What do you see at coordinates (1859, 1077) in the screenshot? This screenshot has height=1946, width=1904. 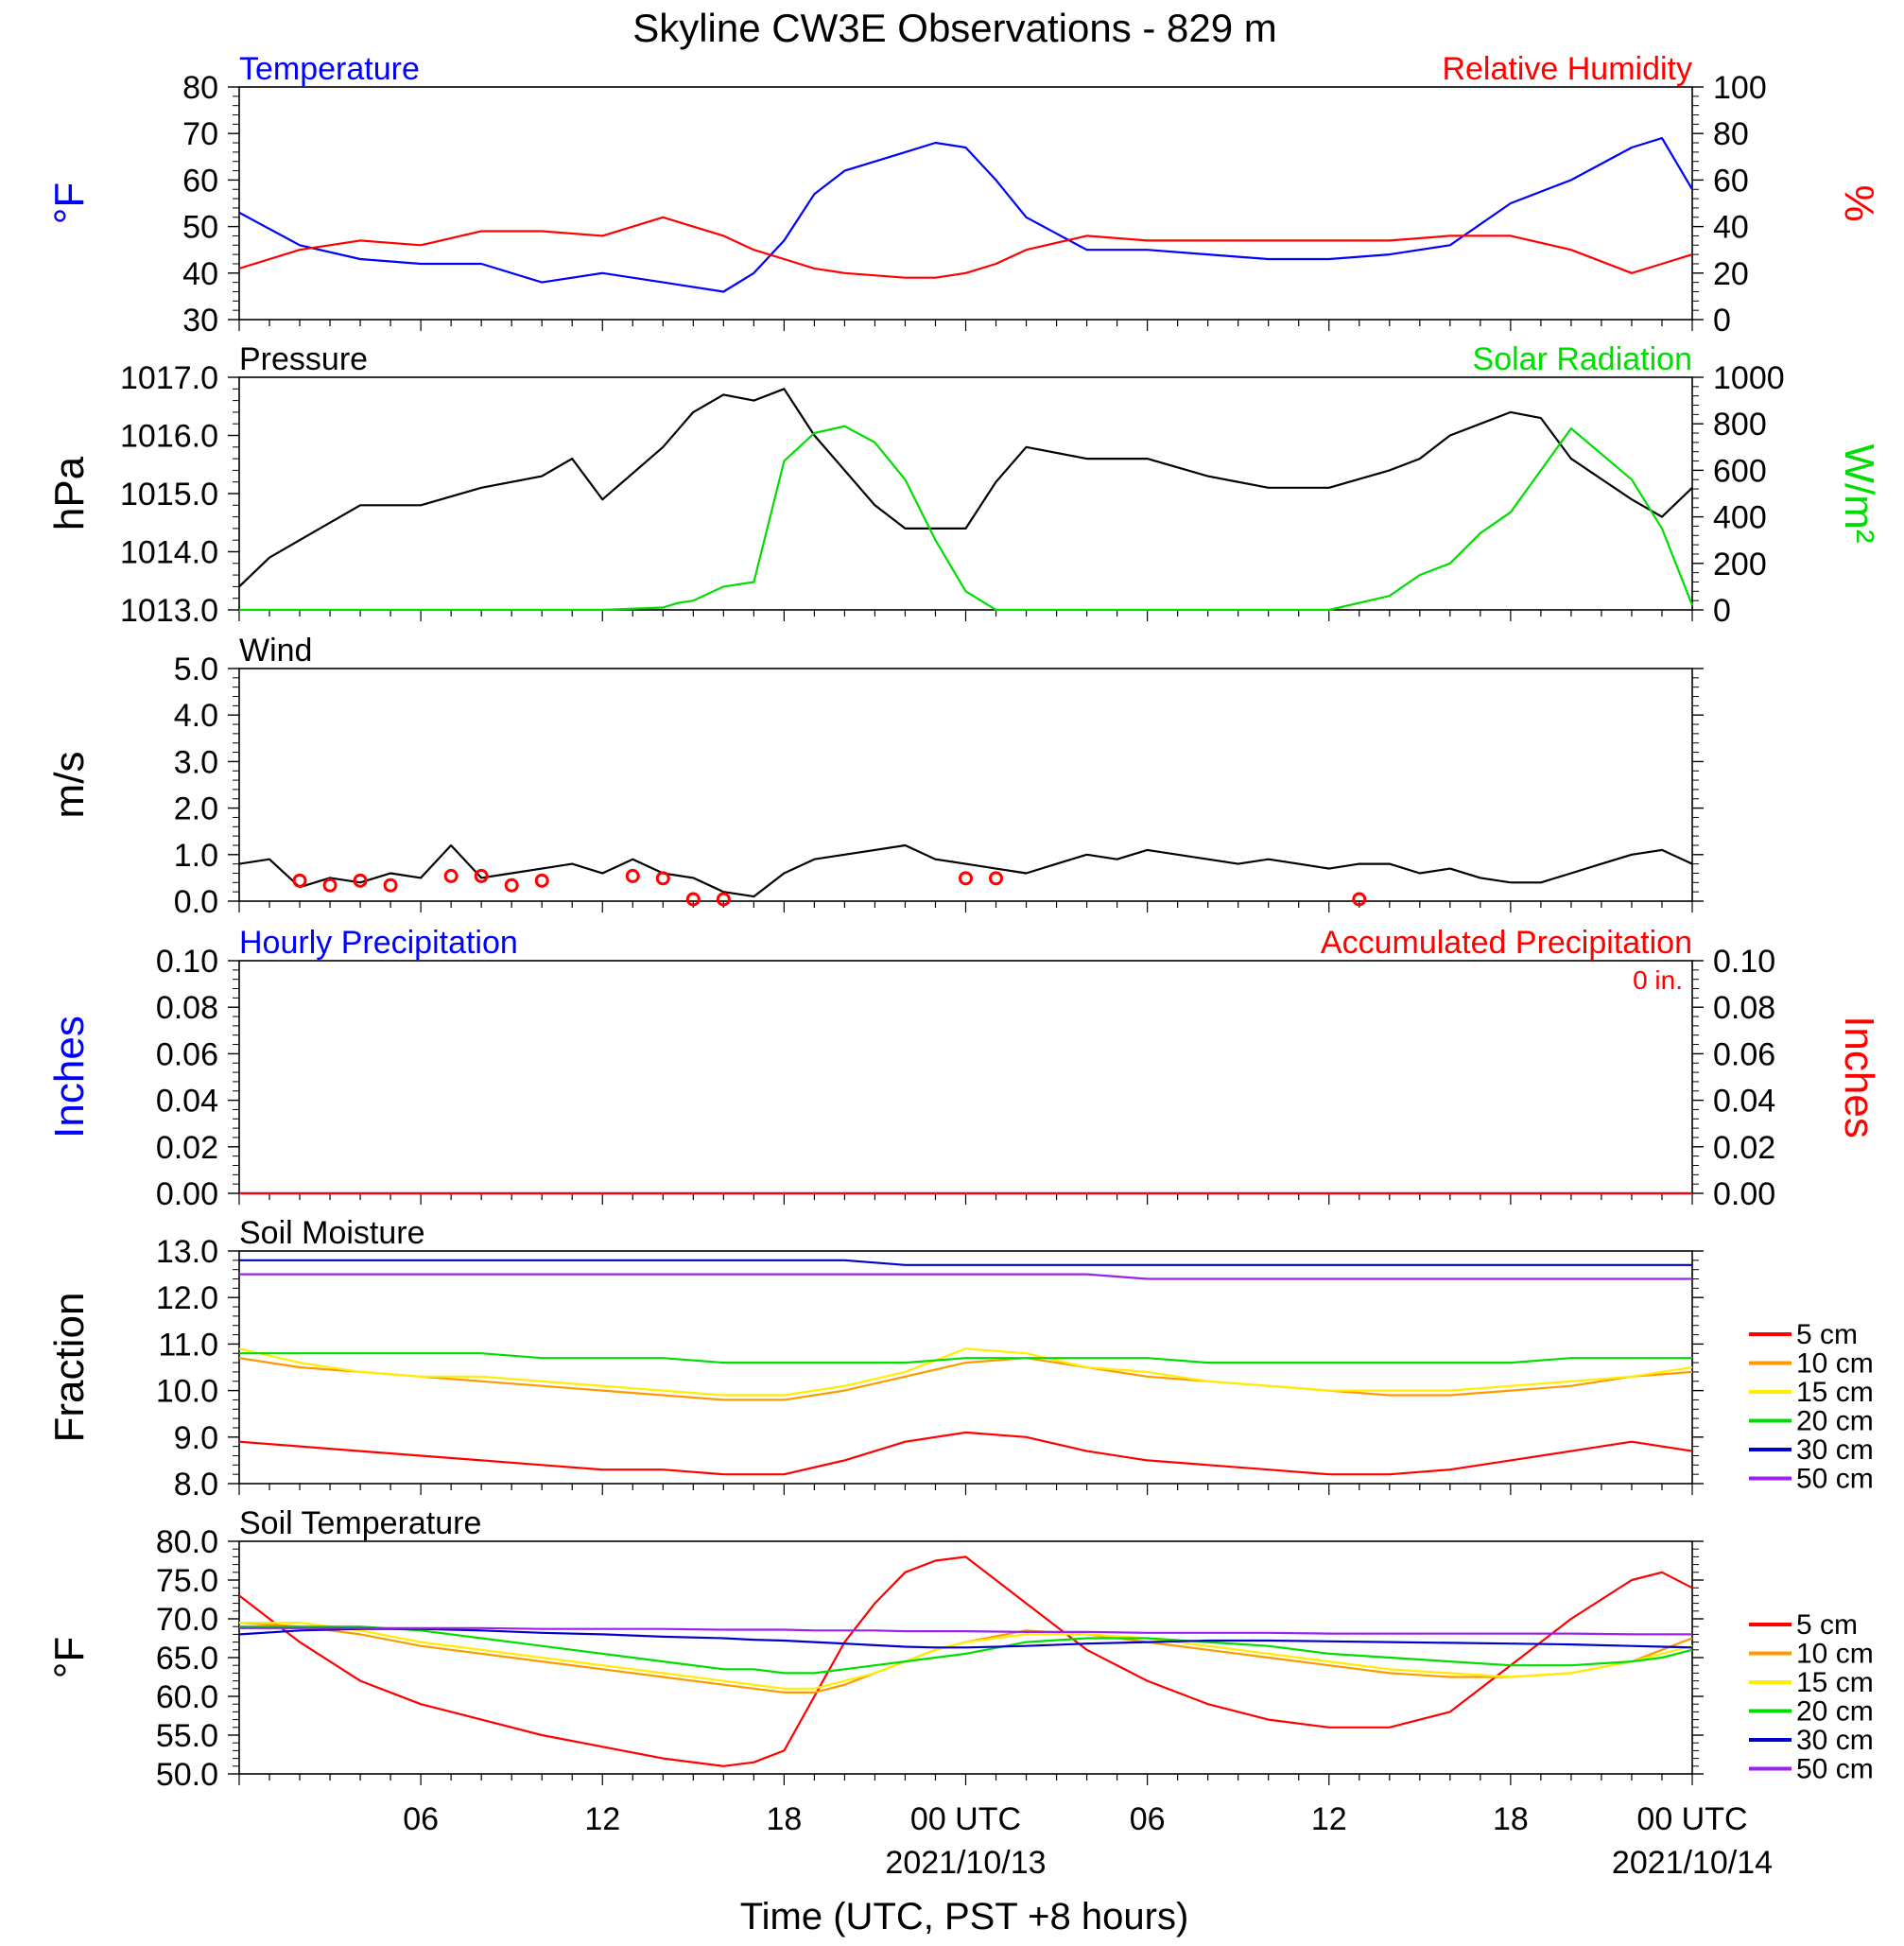 I see `y-axis-right-label: Inches` at bounding box center [1859, 1077].